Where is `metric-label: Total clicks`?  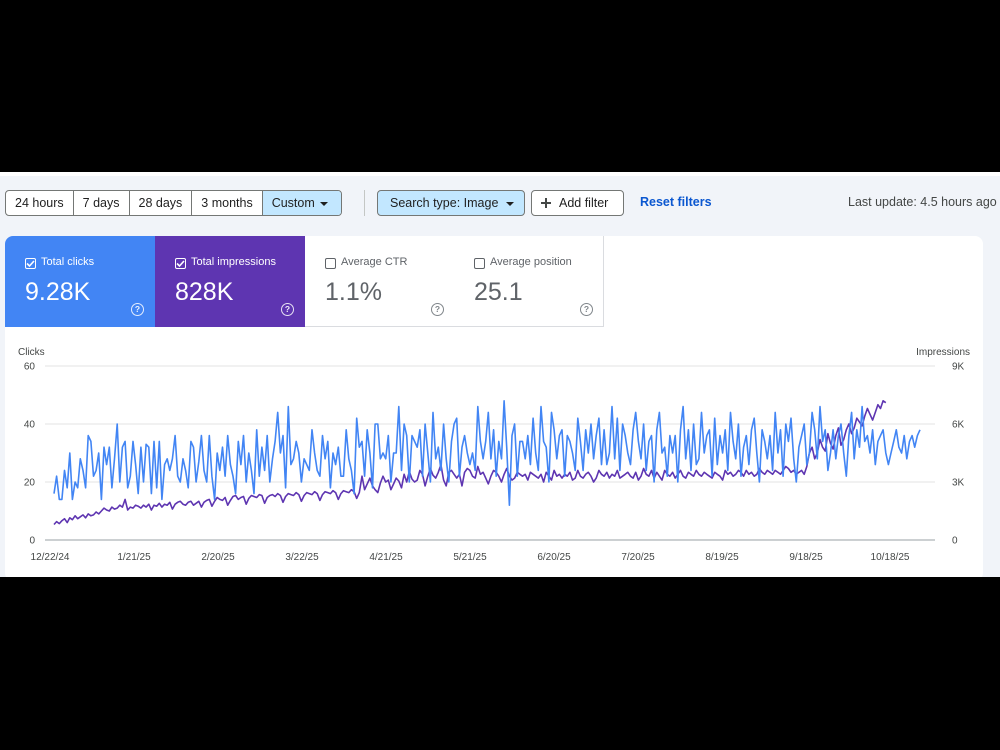
metric-label: Total clicks is located at coordinates (68, 262).